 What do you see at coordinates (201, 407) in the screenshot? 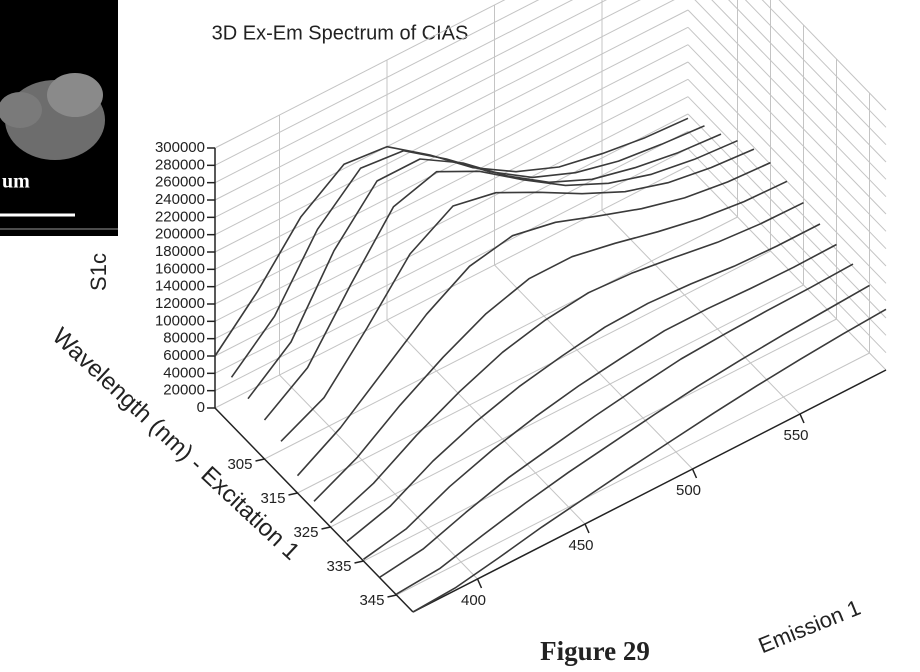
I see `z-tick-label: 0` at bounding box center [201, 407].